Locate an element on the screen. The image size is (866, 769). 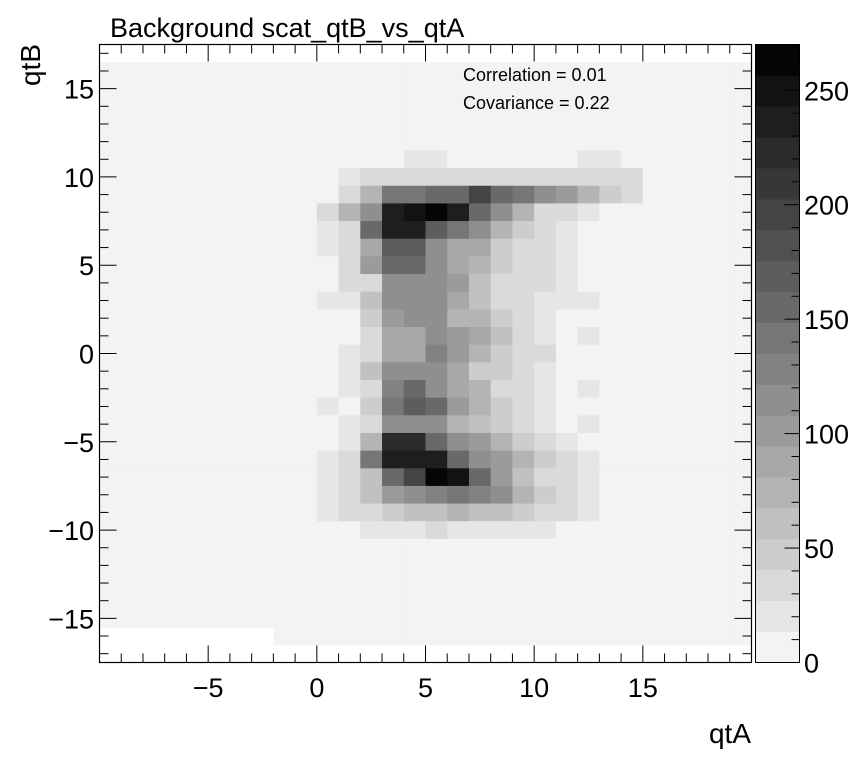
x-tick-label: 0 is located at coordinates (316, 688).